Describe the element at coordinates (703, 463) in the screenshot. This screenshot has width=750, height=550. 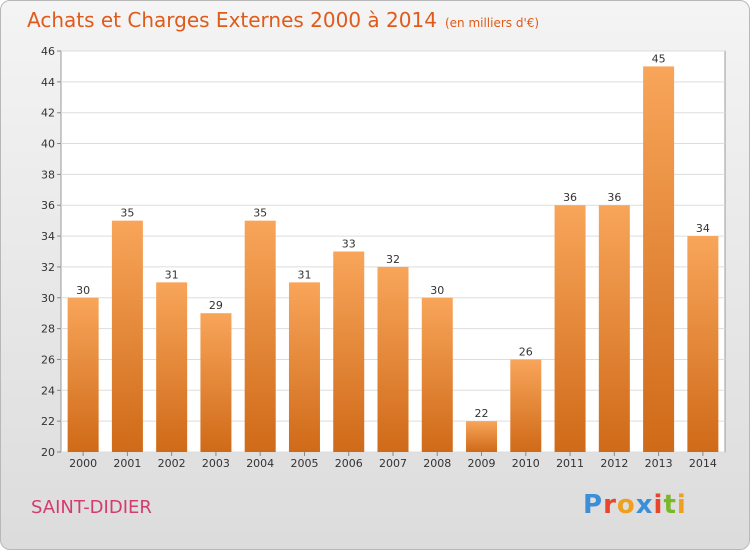
I see `x-tick-label-2014: 2014` at that location.